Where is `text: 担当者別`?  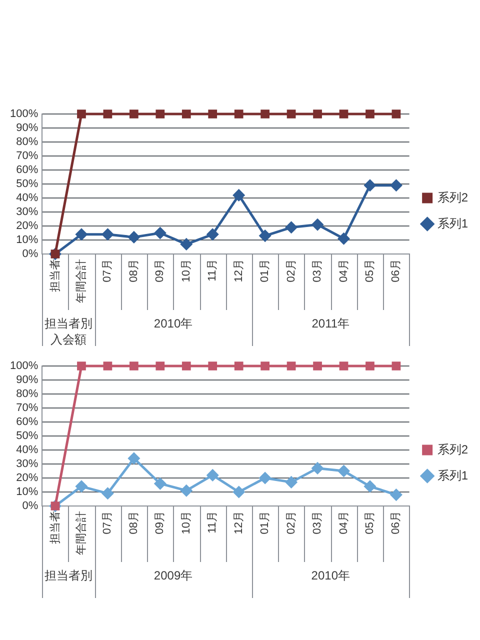
text: 担当者別 is located at coordinates (68, 575).